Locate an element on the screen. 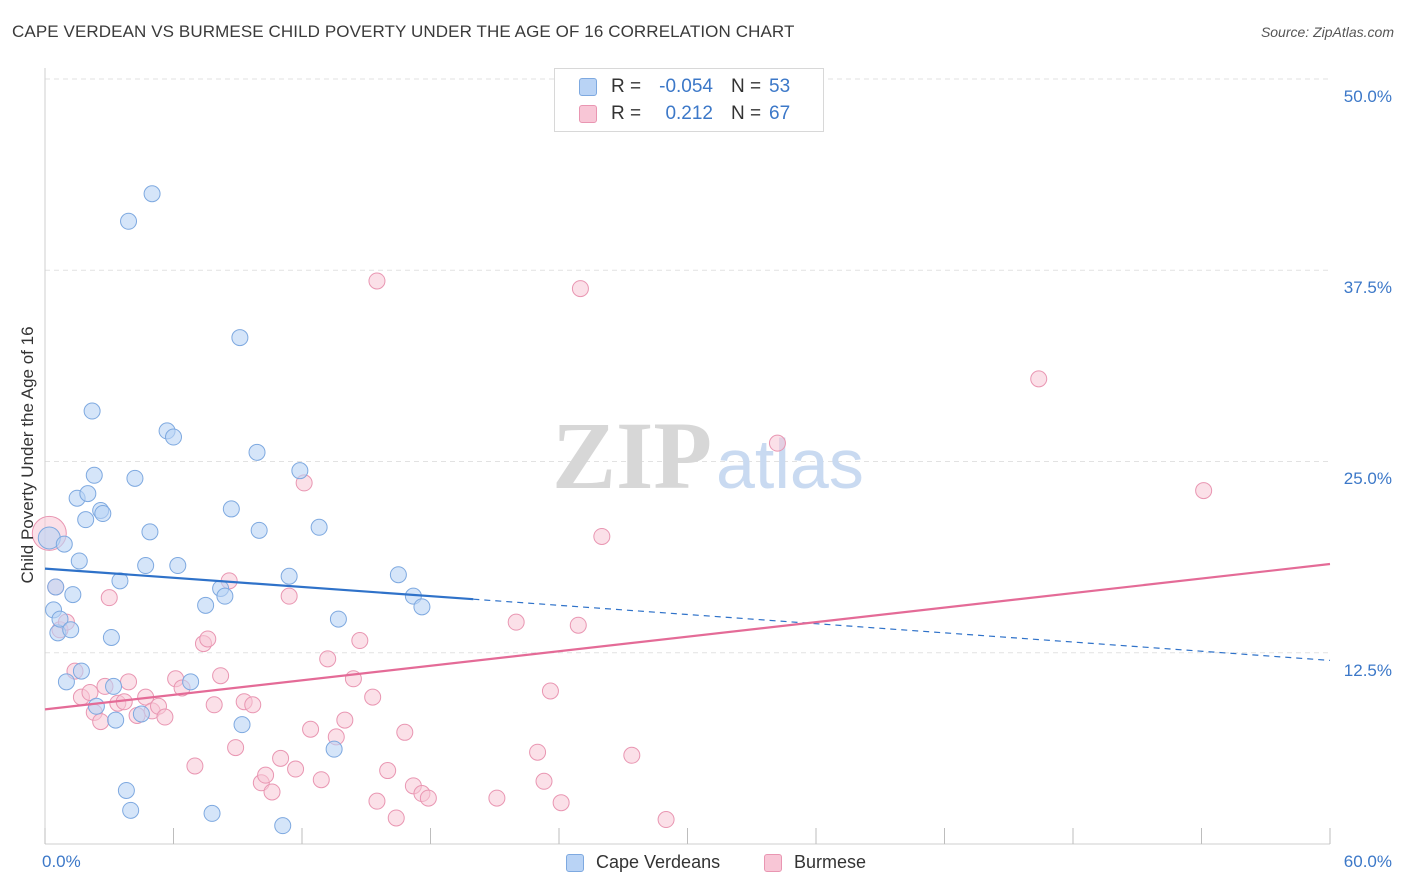 The image size is (1406, 892). cape-verdean-trend-extension is located at coordinates (902, 629).